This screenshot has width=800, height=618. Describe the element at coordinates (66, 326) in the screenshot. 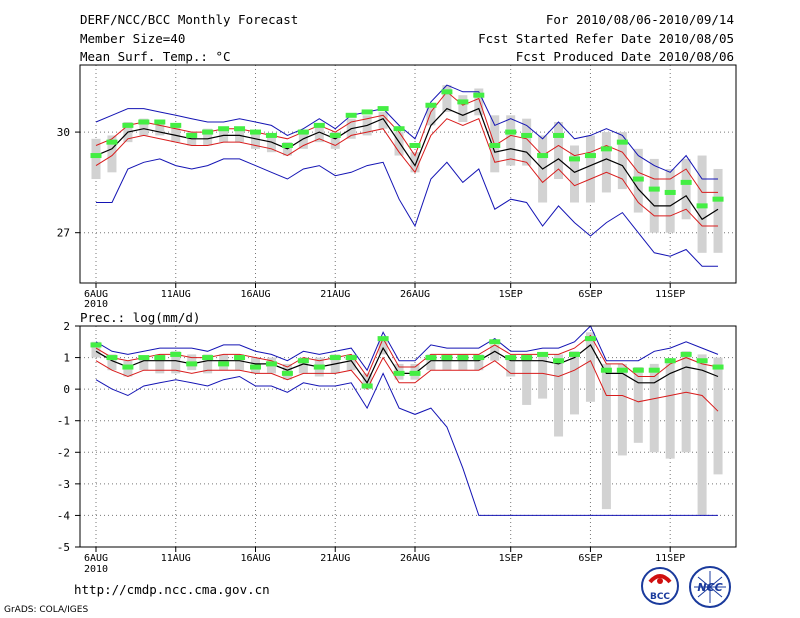

I see `y-tick-label: 2` at that location.